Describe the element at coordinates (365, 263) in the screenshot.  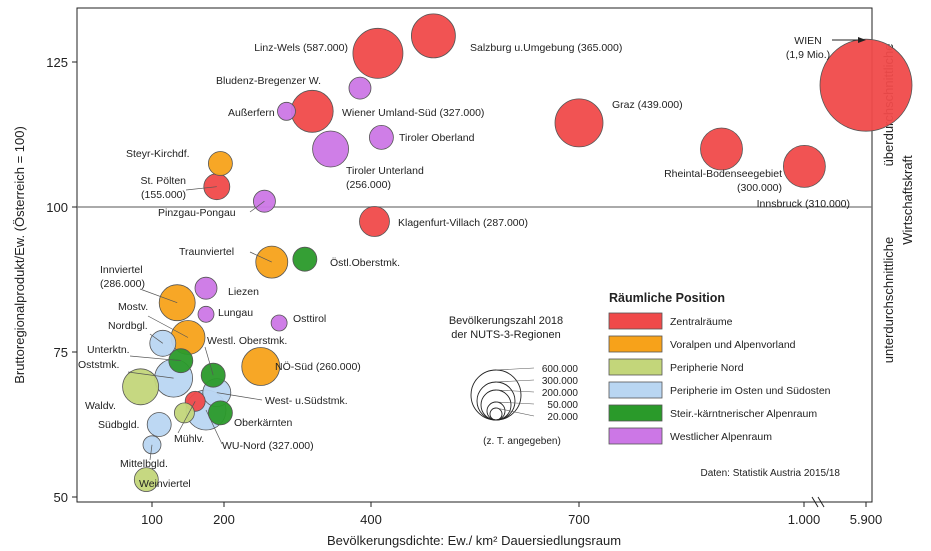
I see `point-label: Östl.Oberstmk.` at that location.